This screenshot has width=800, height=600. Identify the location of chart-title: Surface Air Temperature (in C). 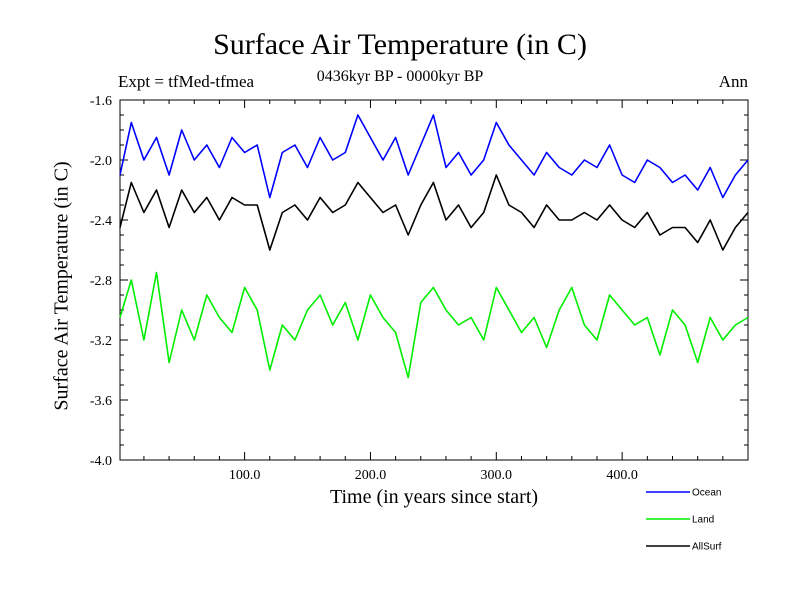
(400, 44).